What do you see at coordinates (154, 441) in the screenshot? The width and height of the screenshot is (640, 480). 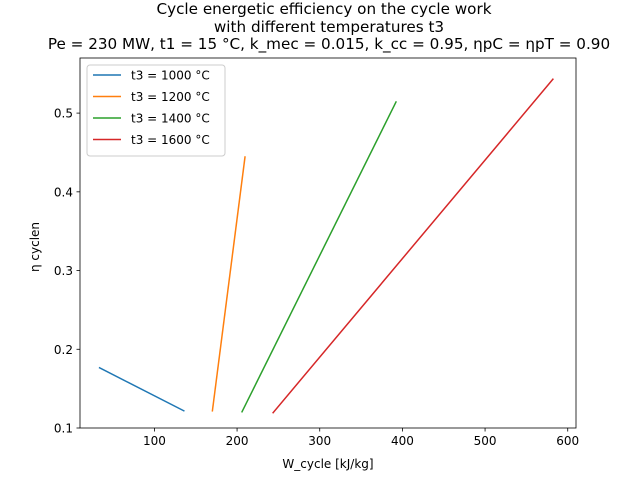 I see `x-tick-label-0: 100` at bounding box center [154, 441].